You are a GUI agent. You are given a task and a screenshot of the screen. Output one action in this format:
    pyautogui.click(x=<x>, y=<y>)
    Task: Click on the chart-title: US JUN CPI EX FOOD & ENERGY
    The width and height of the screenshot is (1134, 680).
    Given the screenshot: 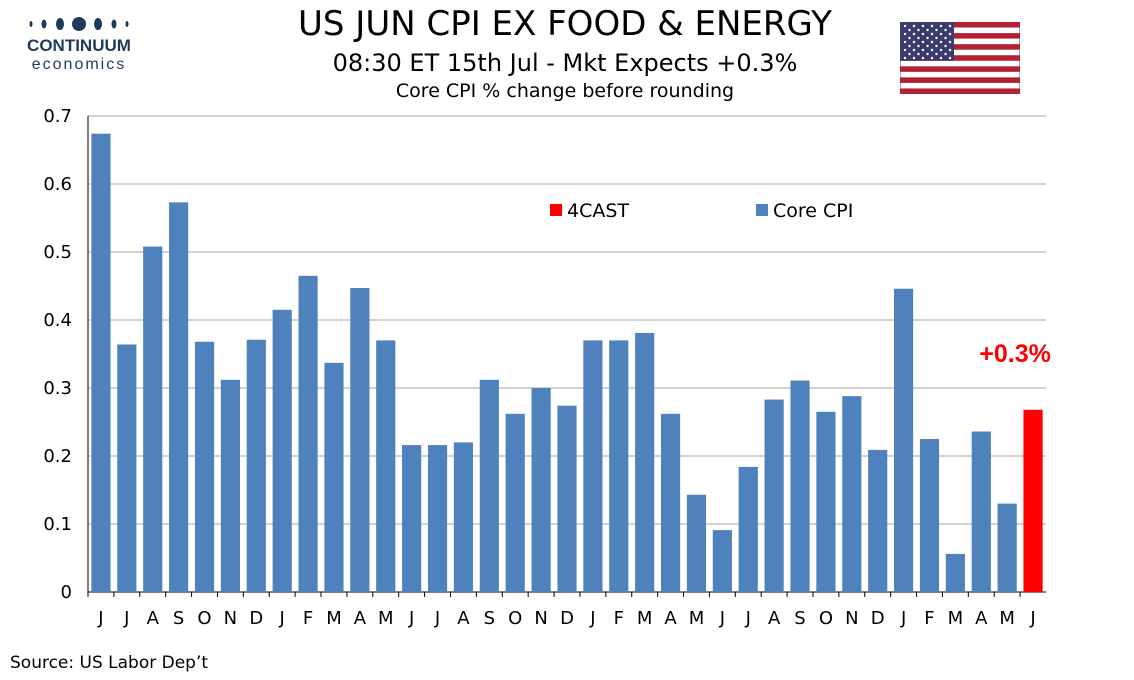 What is the action you would take?
    pyautogui.click(x=565, y=24)
    